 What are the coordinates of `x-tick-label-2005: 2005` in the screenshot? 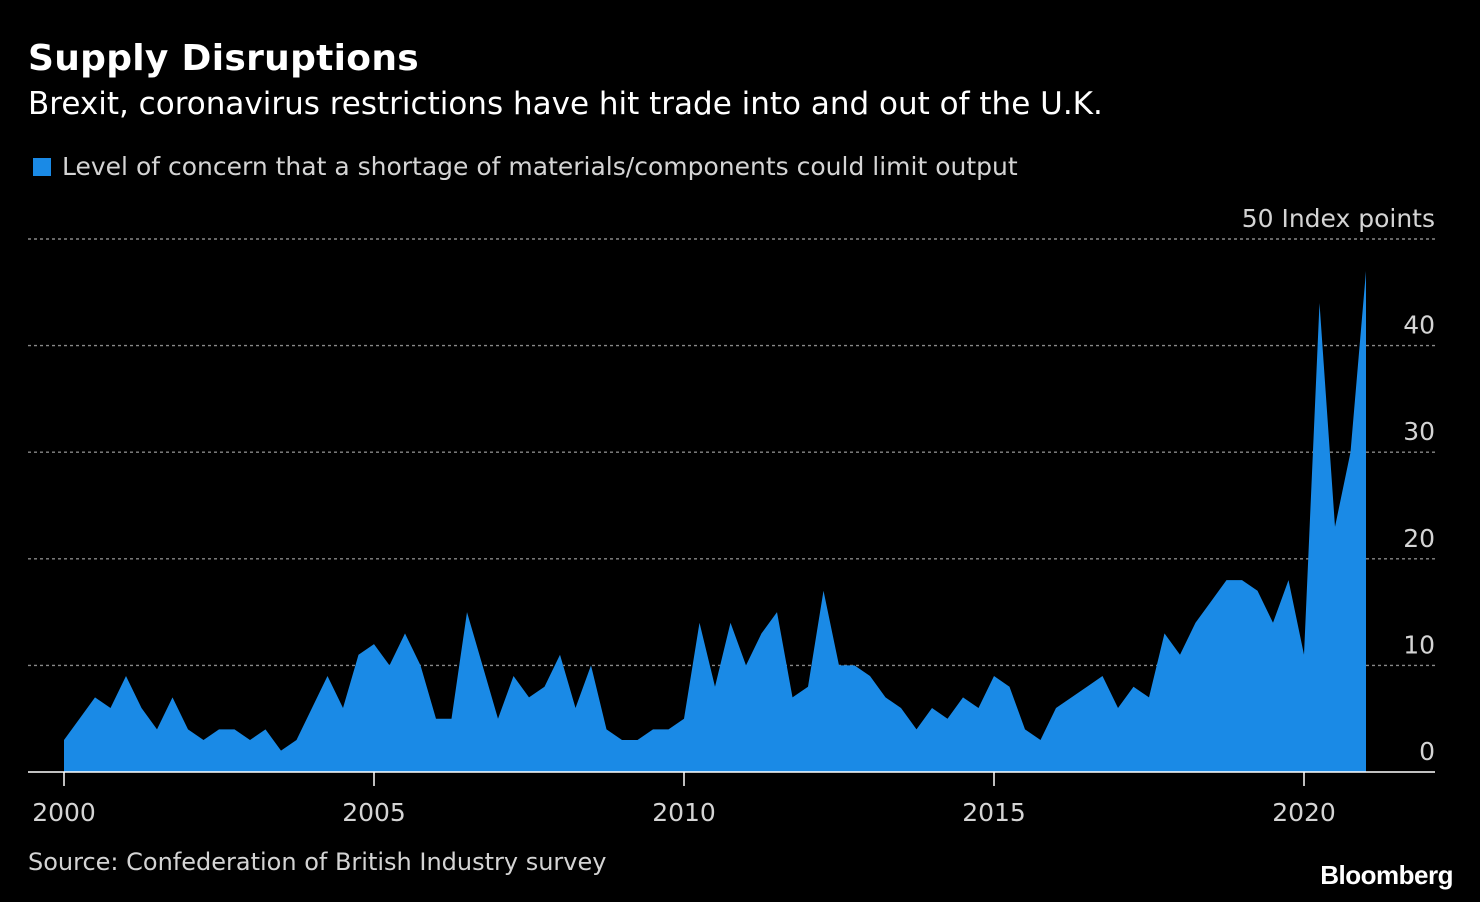 It's located at (374, 812).